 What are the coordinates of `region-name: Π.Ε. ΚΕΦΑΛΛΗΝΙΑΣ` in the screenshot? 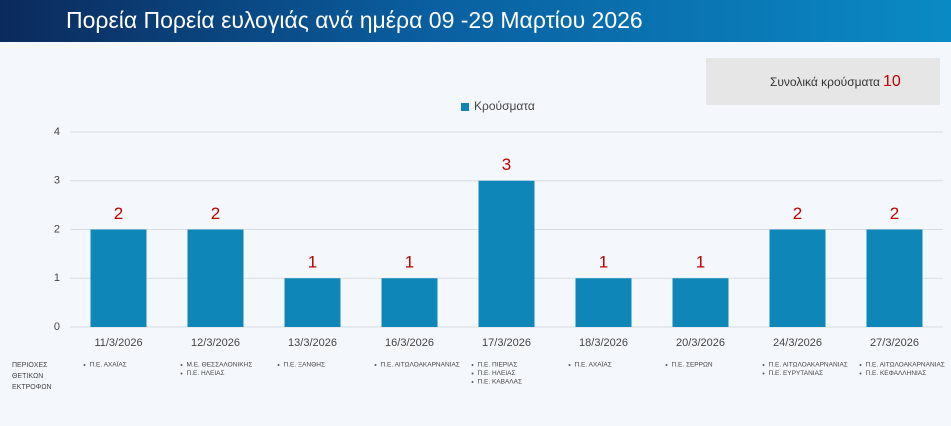 It's located at (896, 373).